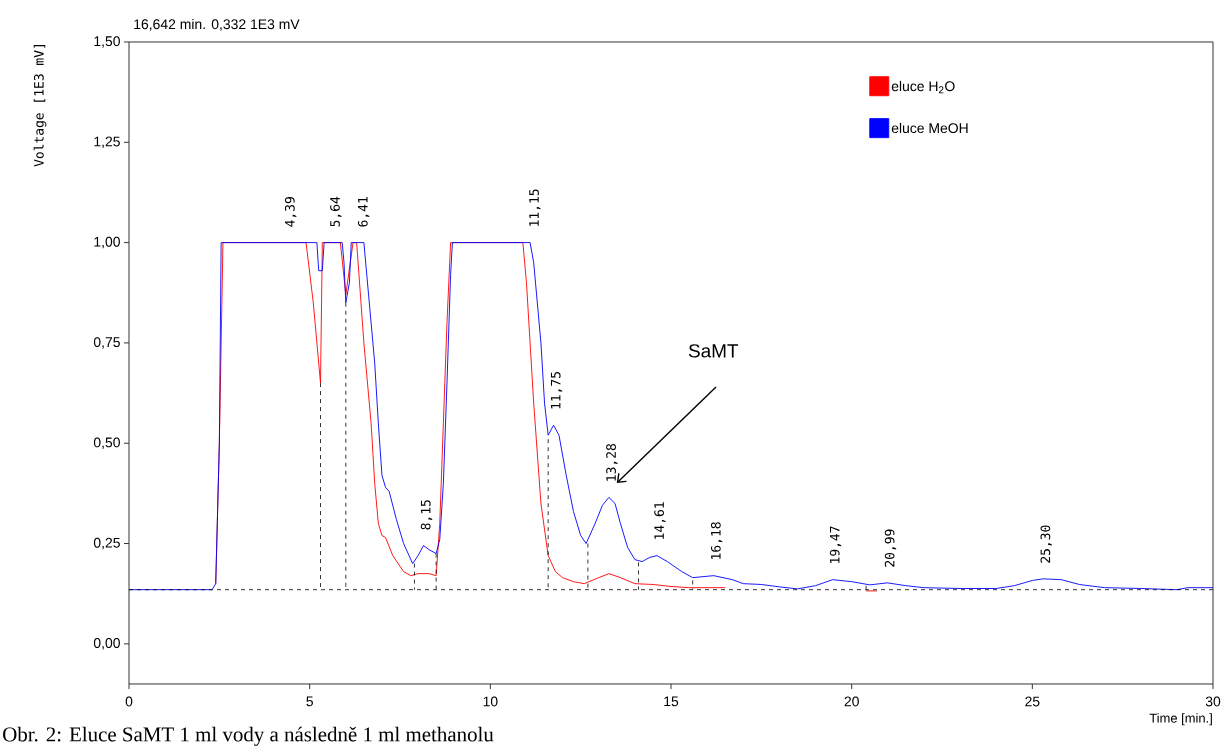 This screenshot has height=749, width=1221. I want to click on annotation: 8,15, so click(426, 515).